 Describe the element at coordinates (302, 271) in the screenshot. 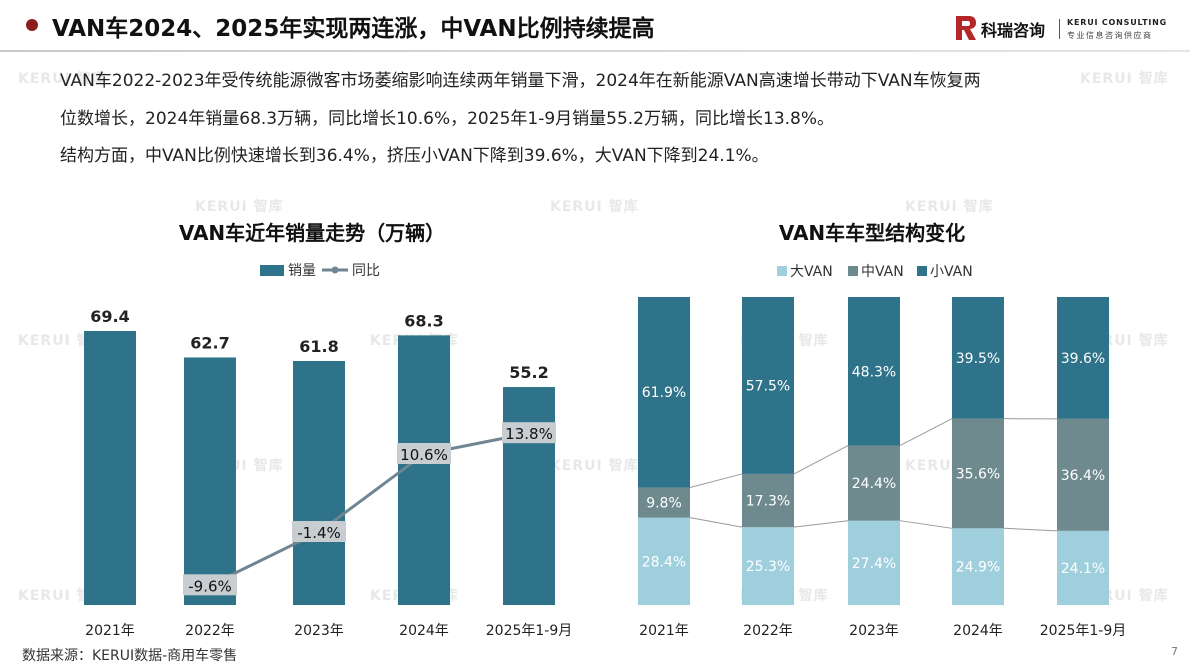

I see `legend-label-sales: 销量` at that location.